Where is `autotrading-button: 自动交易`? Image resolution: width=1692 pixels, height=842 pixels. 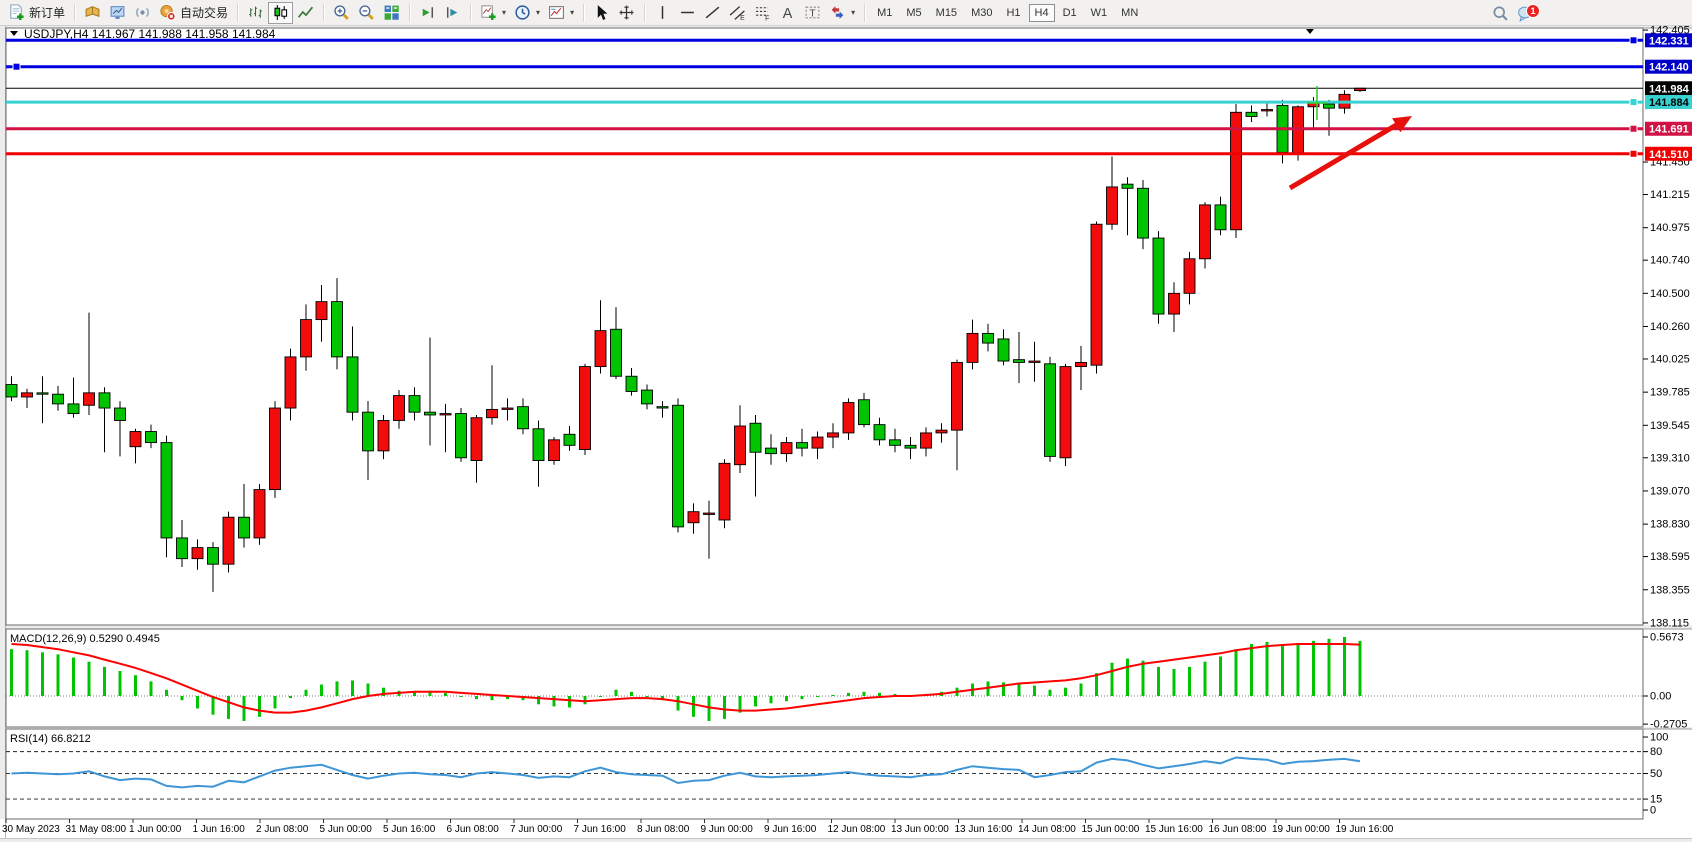 autotrading-button: 自动交易 is located at coordinates (193, 13).